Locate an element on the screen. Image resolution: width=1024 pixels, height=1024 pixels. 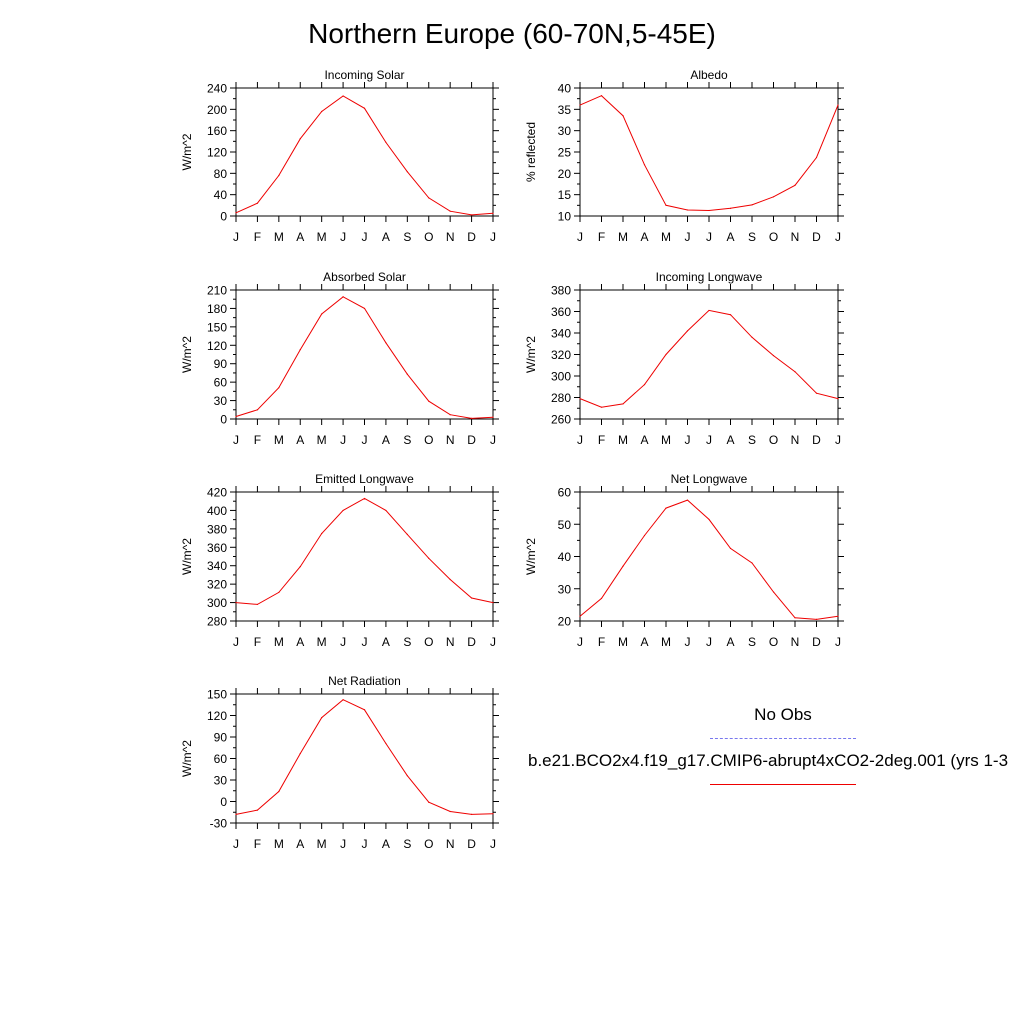
y-tick-label: 240 is located at coordinates (217, 89).